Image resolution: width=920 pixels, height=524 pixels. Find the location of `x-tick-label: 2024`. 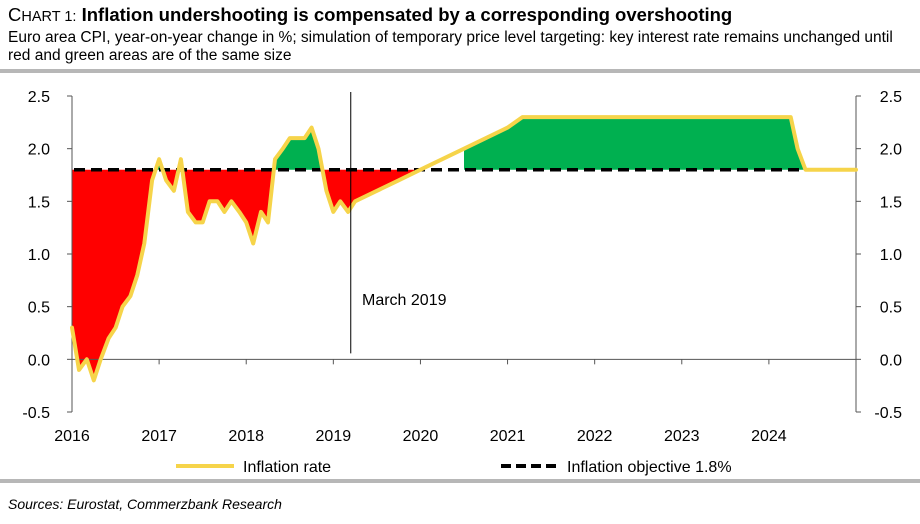

x-tick-label: 2024 is located at coordinates (769, 436).